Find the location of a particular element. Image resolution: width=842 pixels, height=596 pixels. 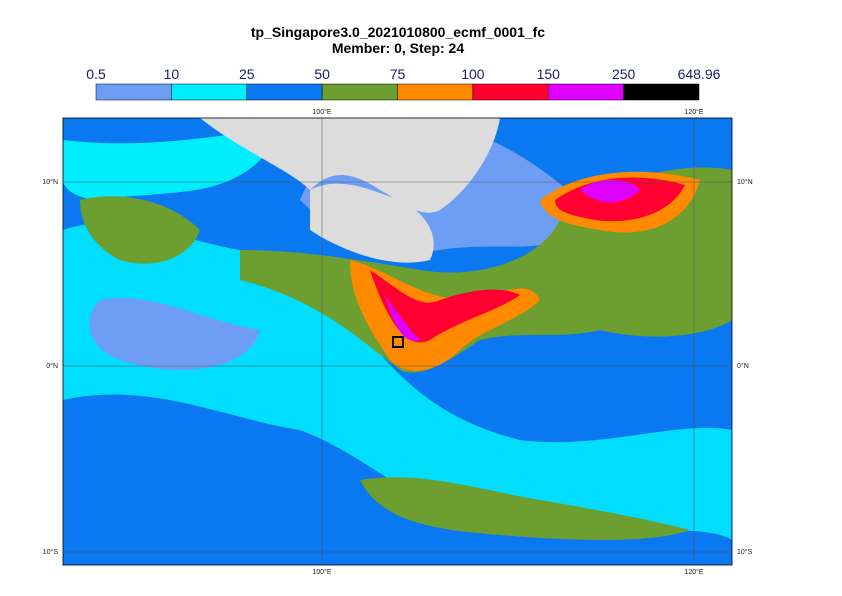

title: tp_Singapore3.0_2021010800_ecmf_0001_fc is located at coordinates (398, 32).